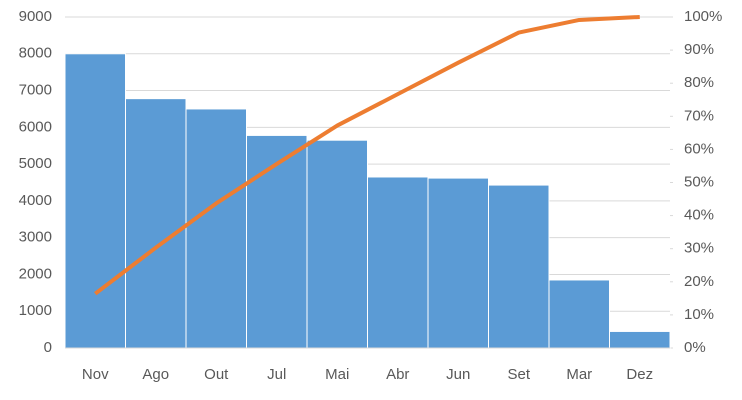 This screenshot has height=400, width=742. Describe the element at coordinates (35, 310) in the screenshot. I see `y-tick-label: 1000` at that location.